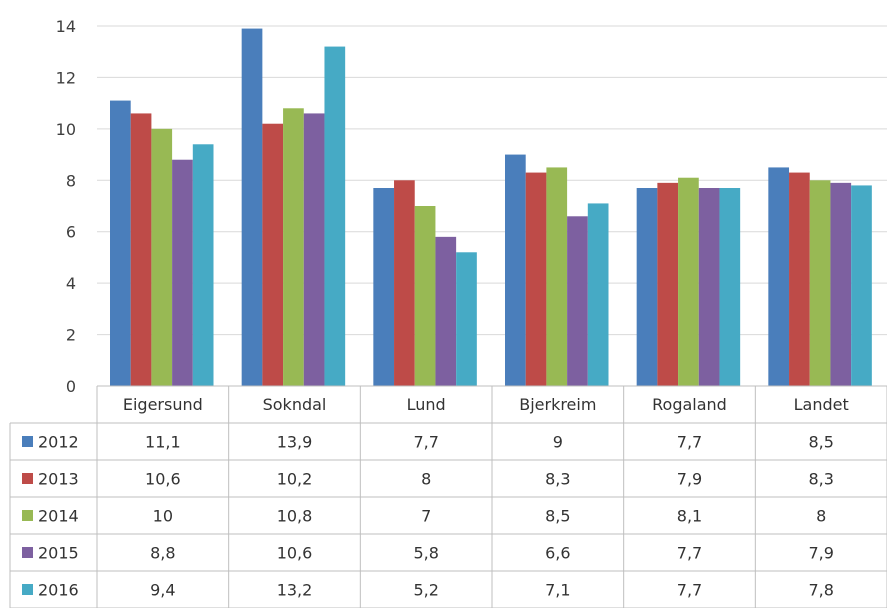 This screenshot has height=608, width=887. Describe the element at coordinates (163, 442) in the screenshot. I see `table-cell: 11,1` at that location.